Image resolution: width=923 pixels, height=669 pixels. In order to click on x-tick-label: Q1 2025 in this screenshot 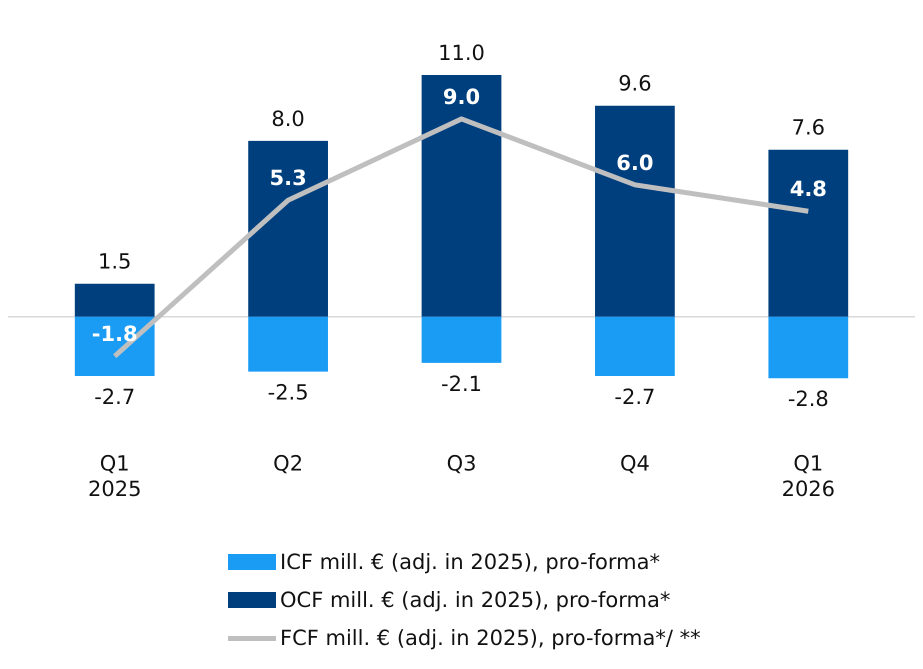, I will do `click(115, 476)`.